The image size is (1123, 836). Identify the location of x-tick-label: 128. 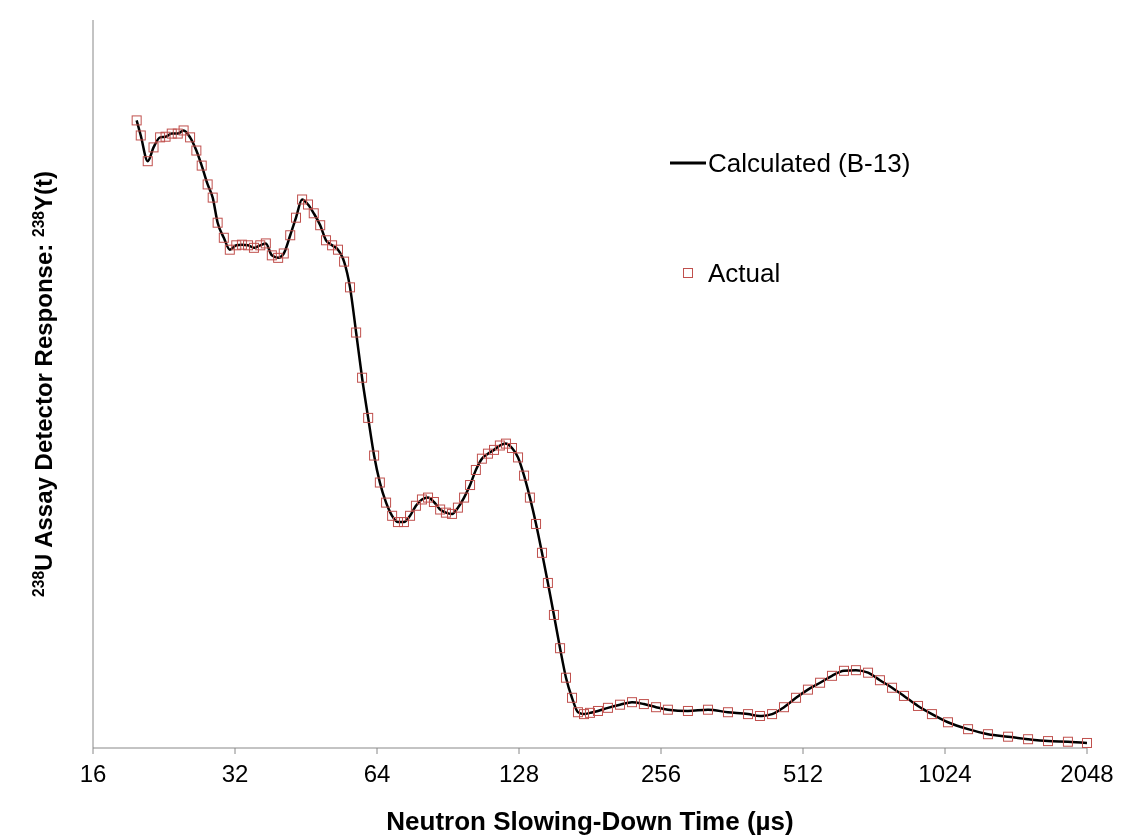
(519, 773).